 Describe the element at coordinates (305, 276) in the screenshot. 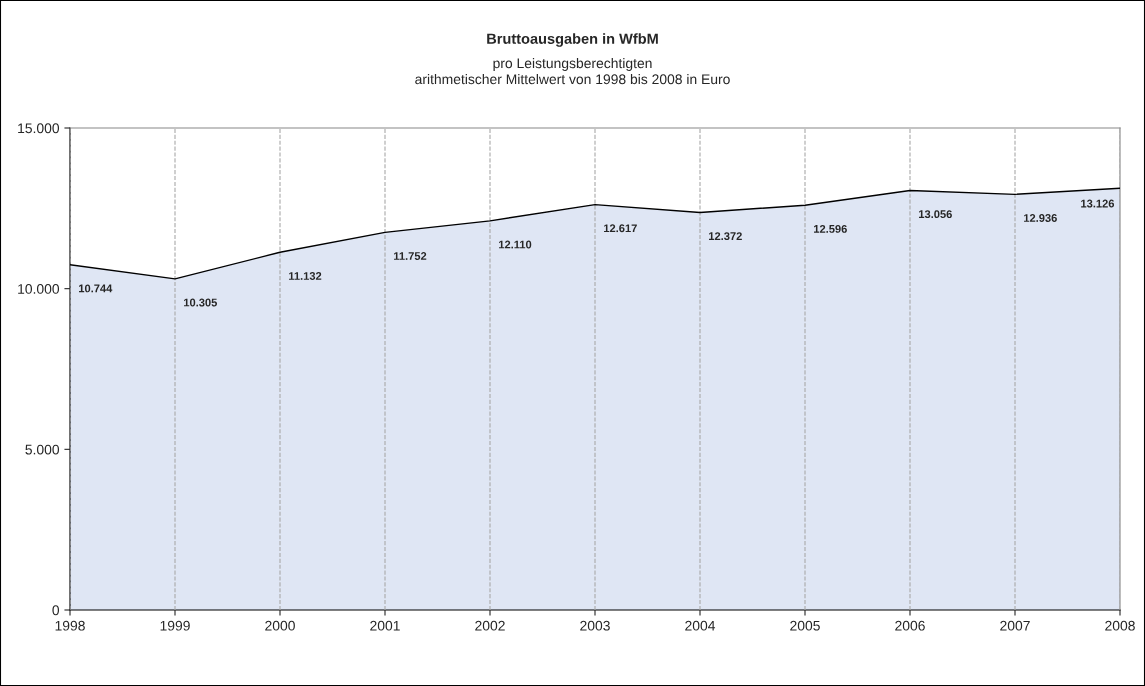

I see `data-label: 11.132` at that location.